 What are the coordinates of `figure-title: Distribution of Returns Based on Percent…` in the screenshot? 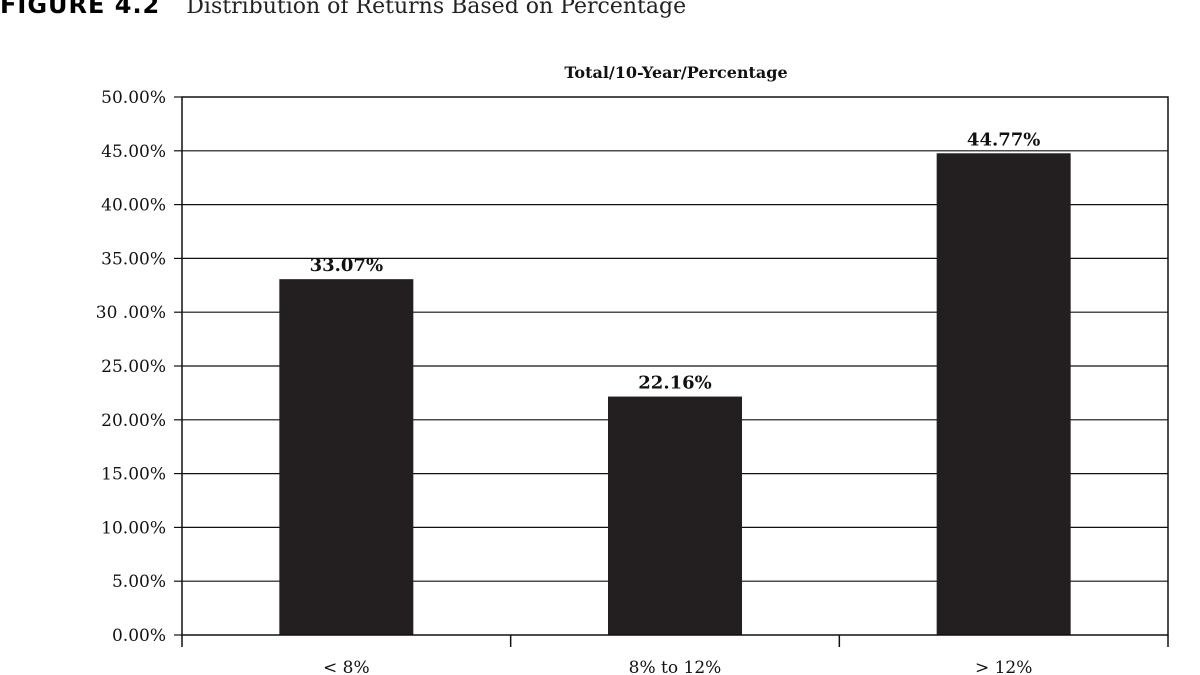 It's located at (436, 9).